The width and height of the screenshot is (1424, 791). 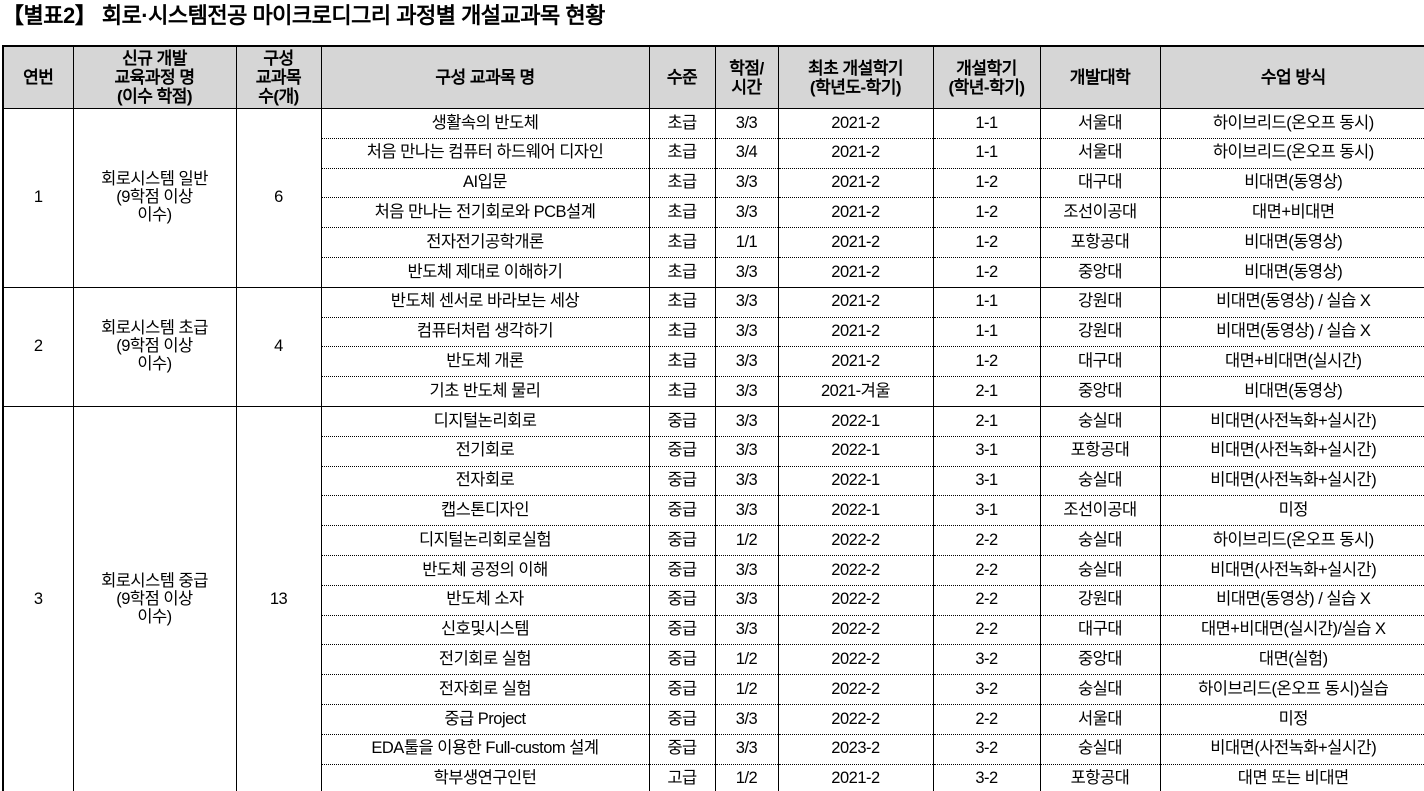 What do you see at coordinates (485, 78) in the screenshot?
I see `header-course-name: 구성 교과목 명` at bounding box center [485, 78].